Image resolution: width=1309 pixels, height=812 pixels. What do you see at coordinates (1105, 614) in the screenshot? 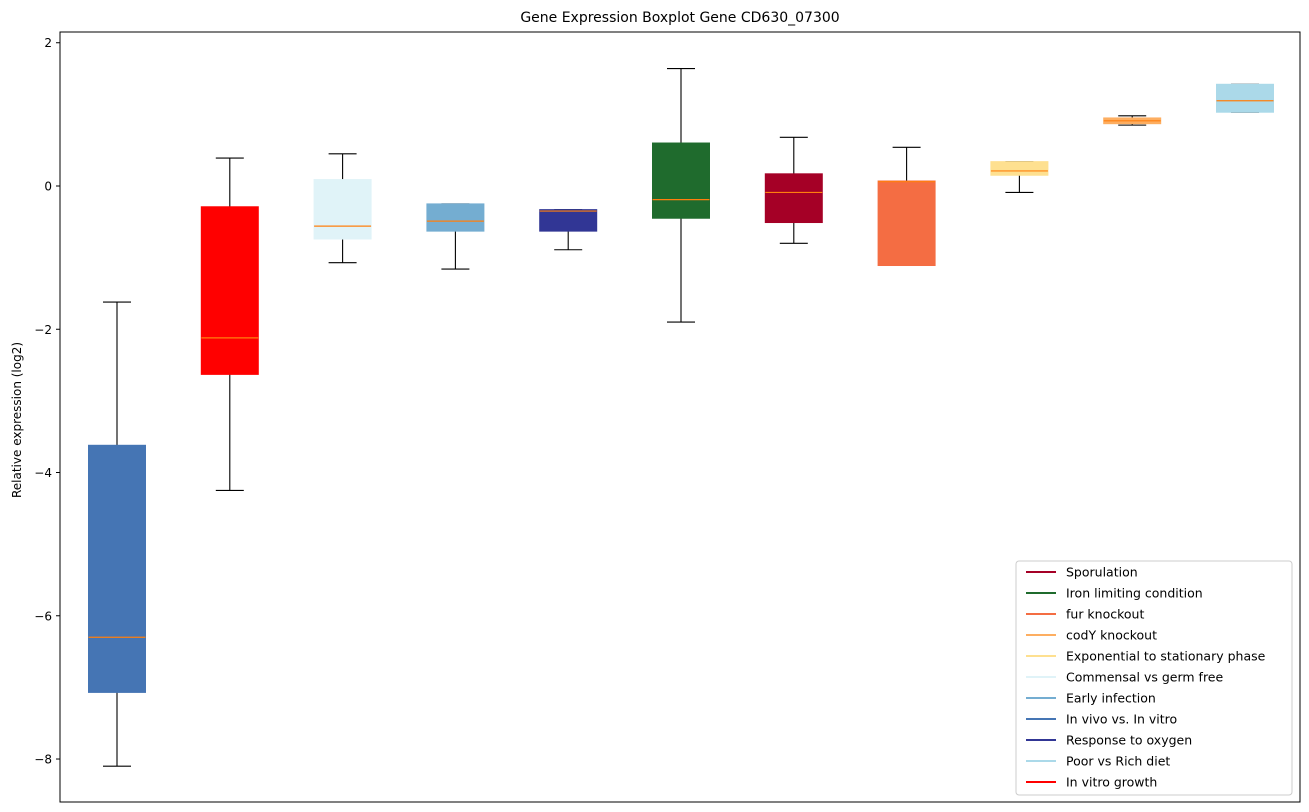
I see `legend-label: fur knockout` at bounding box center [1105, 614].